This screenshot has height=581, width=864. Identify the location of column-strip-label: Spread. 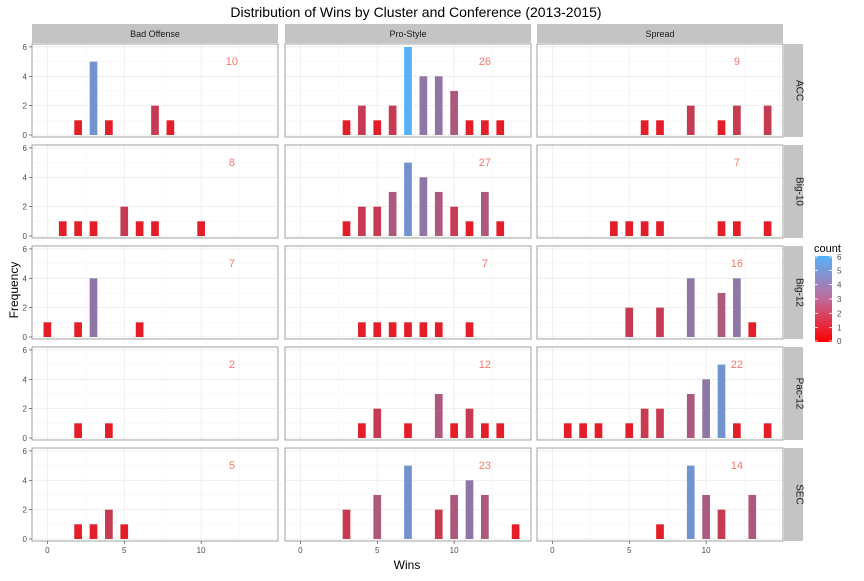
(659, 34).